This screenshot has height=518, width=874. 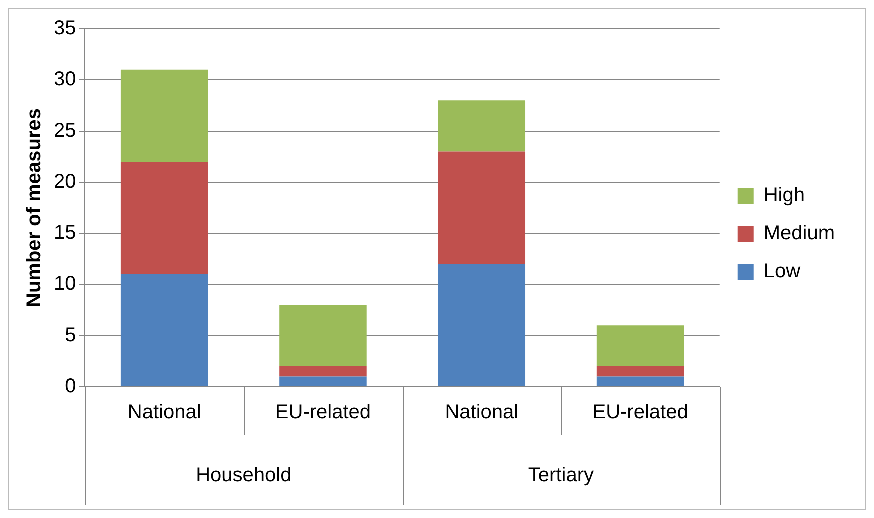 What do you see at coordinates (65, 181) in the screenshot?
I see `y-tick-label: 20` at bounding box center [65, 181].